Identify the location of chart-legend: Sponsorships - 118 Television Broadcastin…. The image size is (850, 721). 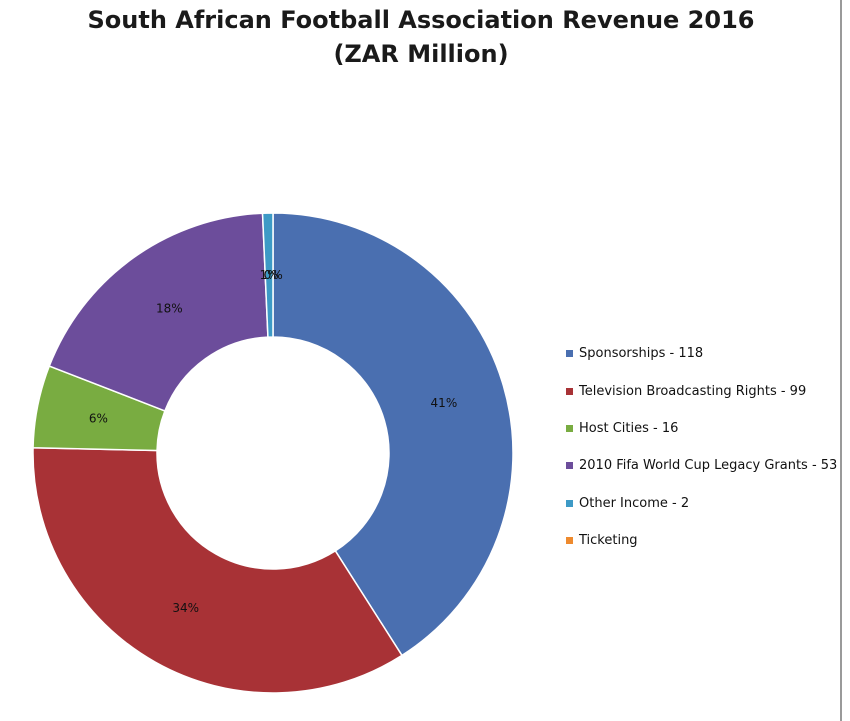
(701, 447).